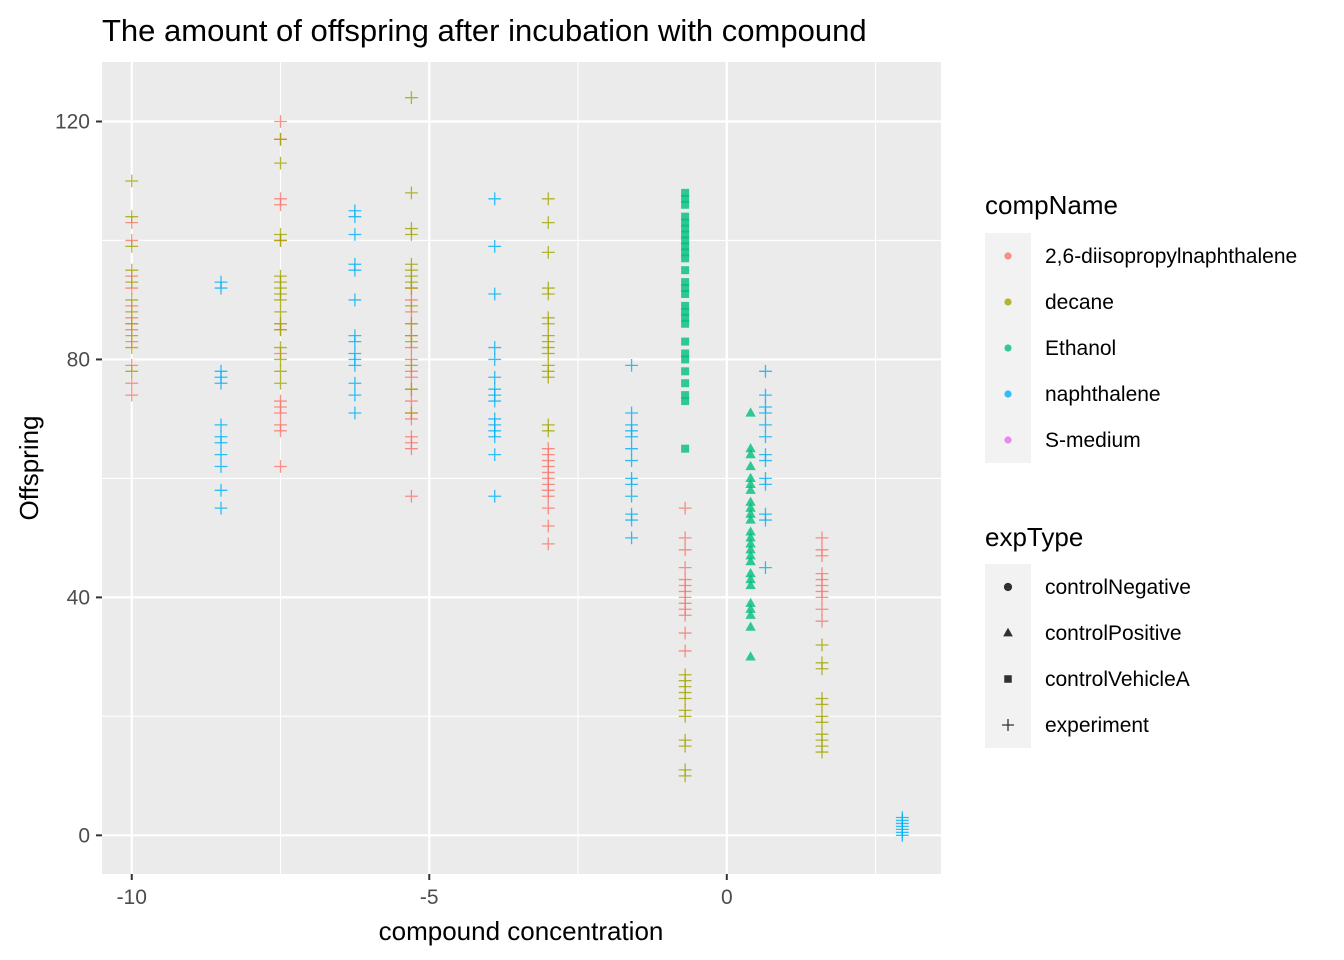 Image resolution: width=1344 pixels, height=960 pixels. Describe the element at coordinates (1008, 656) in the screenshot. I see `legend-shape-key-bg` at that location.